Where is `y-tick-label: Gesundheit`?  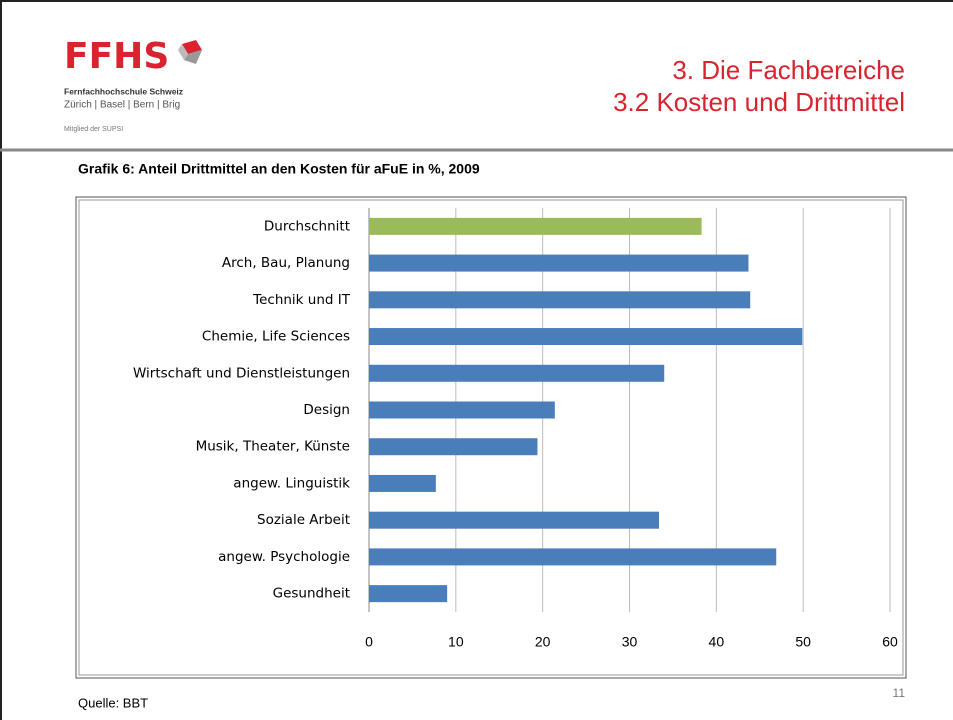 y-tick-label: Gesundheit is located at coordinates (311, 594).